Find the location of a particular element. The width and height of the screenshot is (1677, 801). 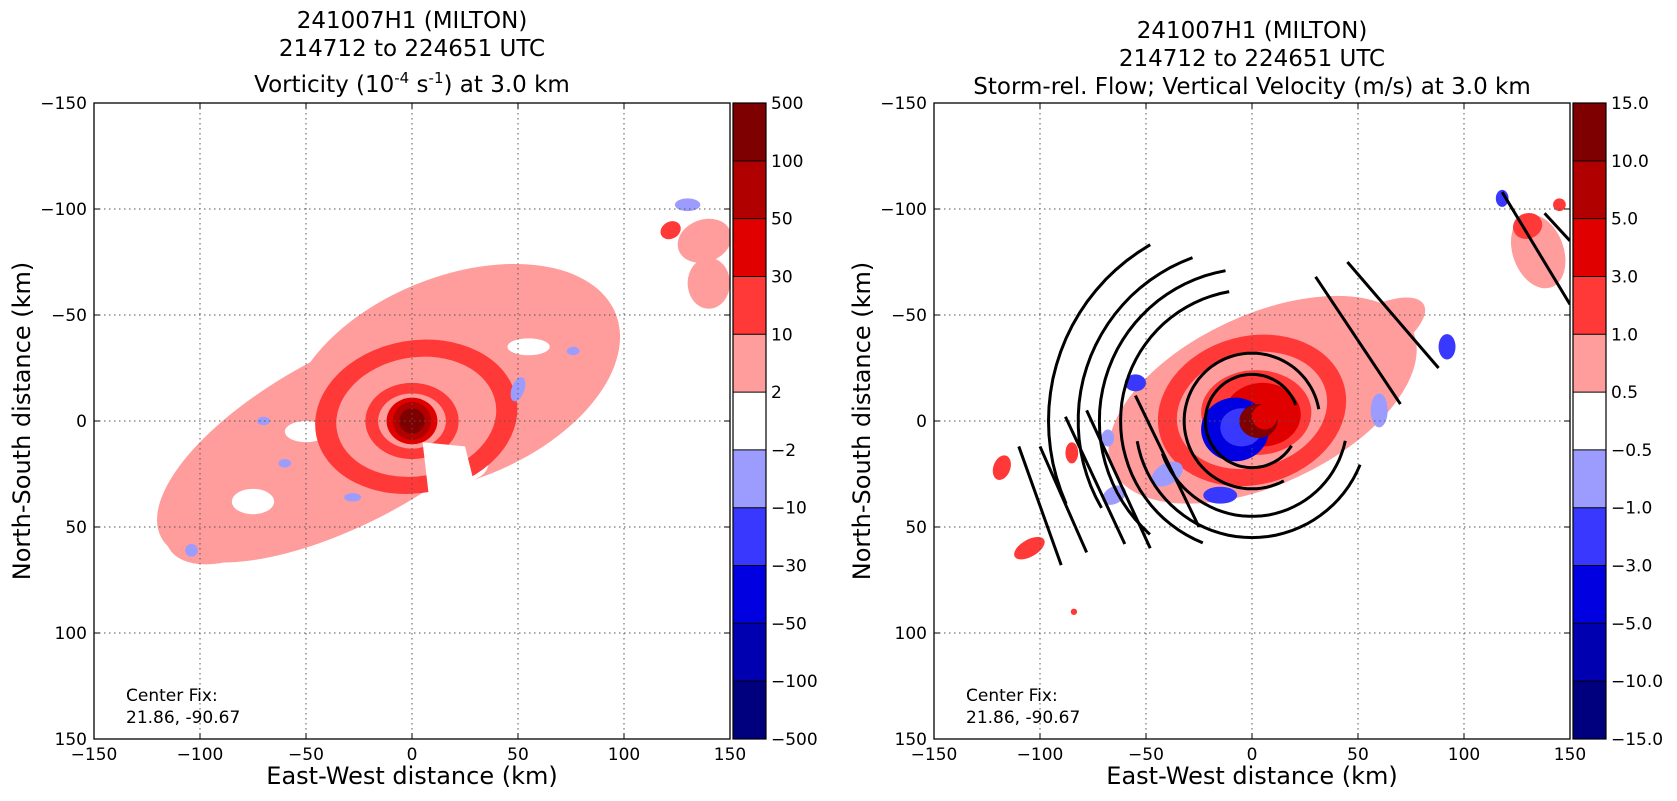

updraft-core is located at coordinates (1265, 417).